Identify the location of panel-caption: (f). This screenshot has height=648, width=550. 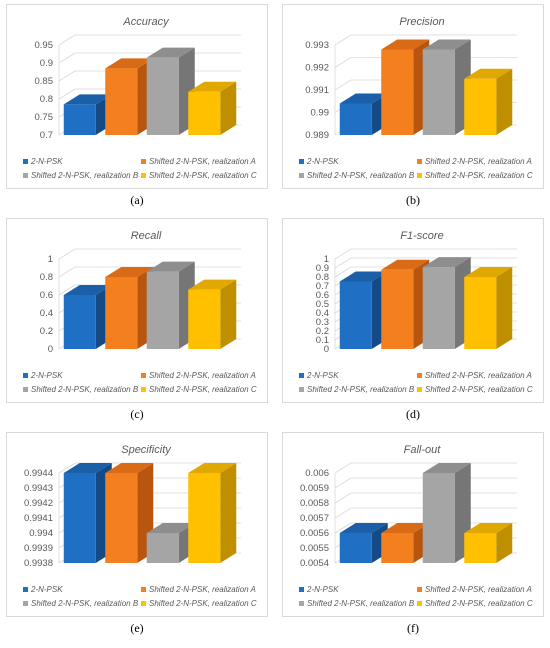
(413, 628).